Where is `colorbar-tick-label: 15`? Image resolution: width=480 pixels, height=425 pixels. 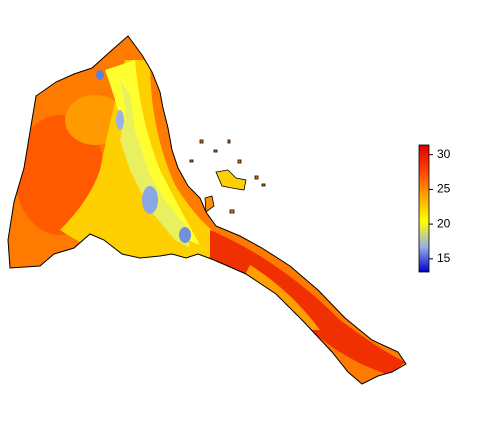
colorbar-tick-label: 15 is located at coordinates (444, 258).